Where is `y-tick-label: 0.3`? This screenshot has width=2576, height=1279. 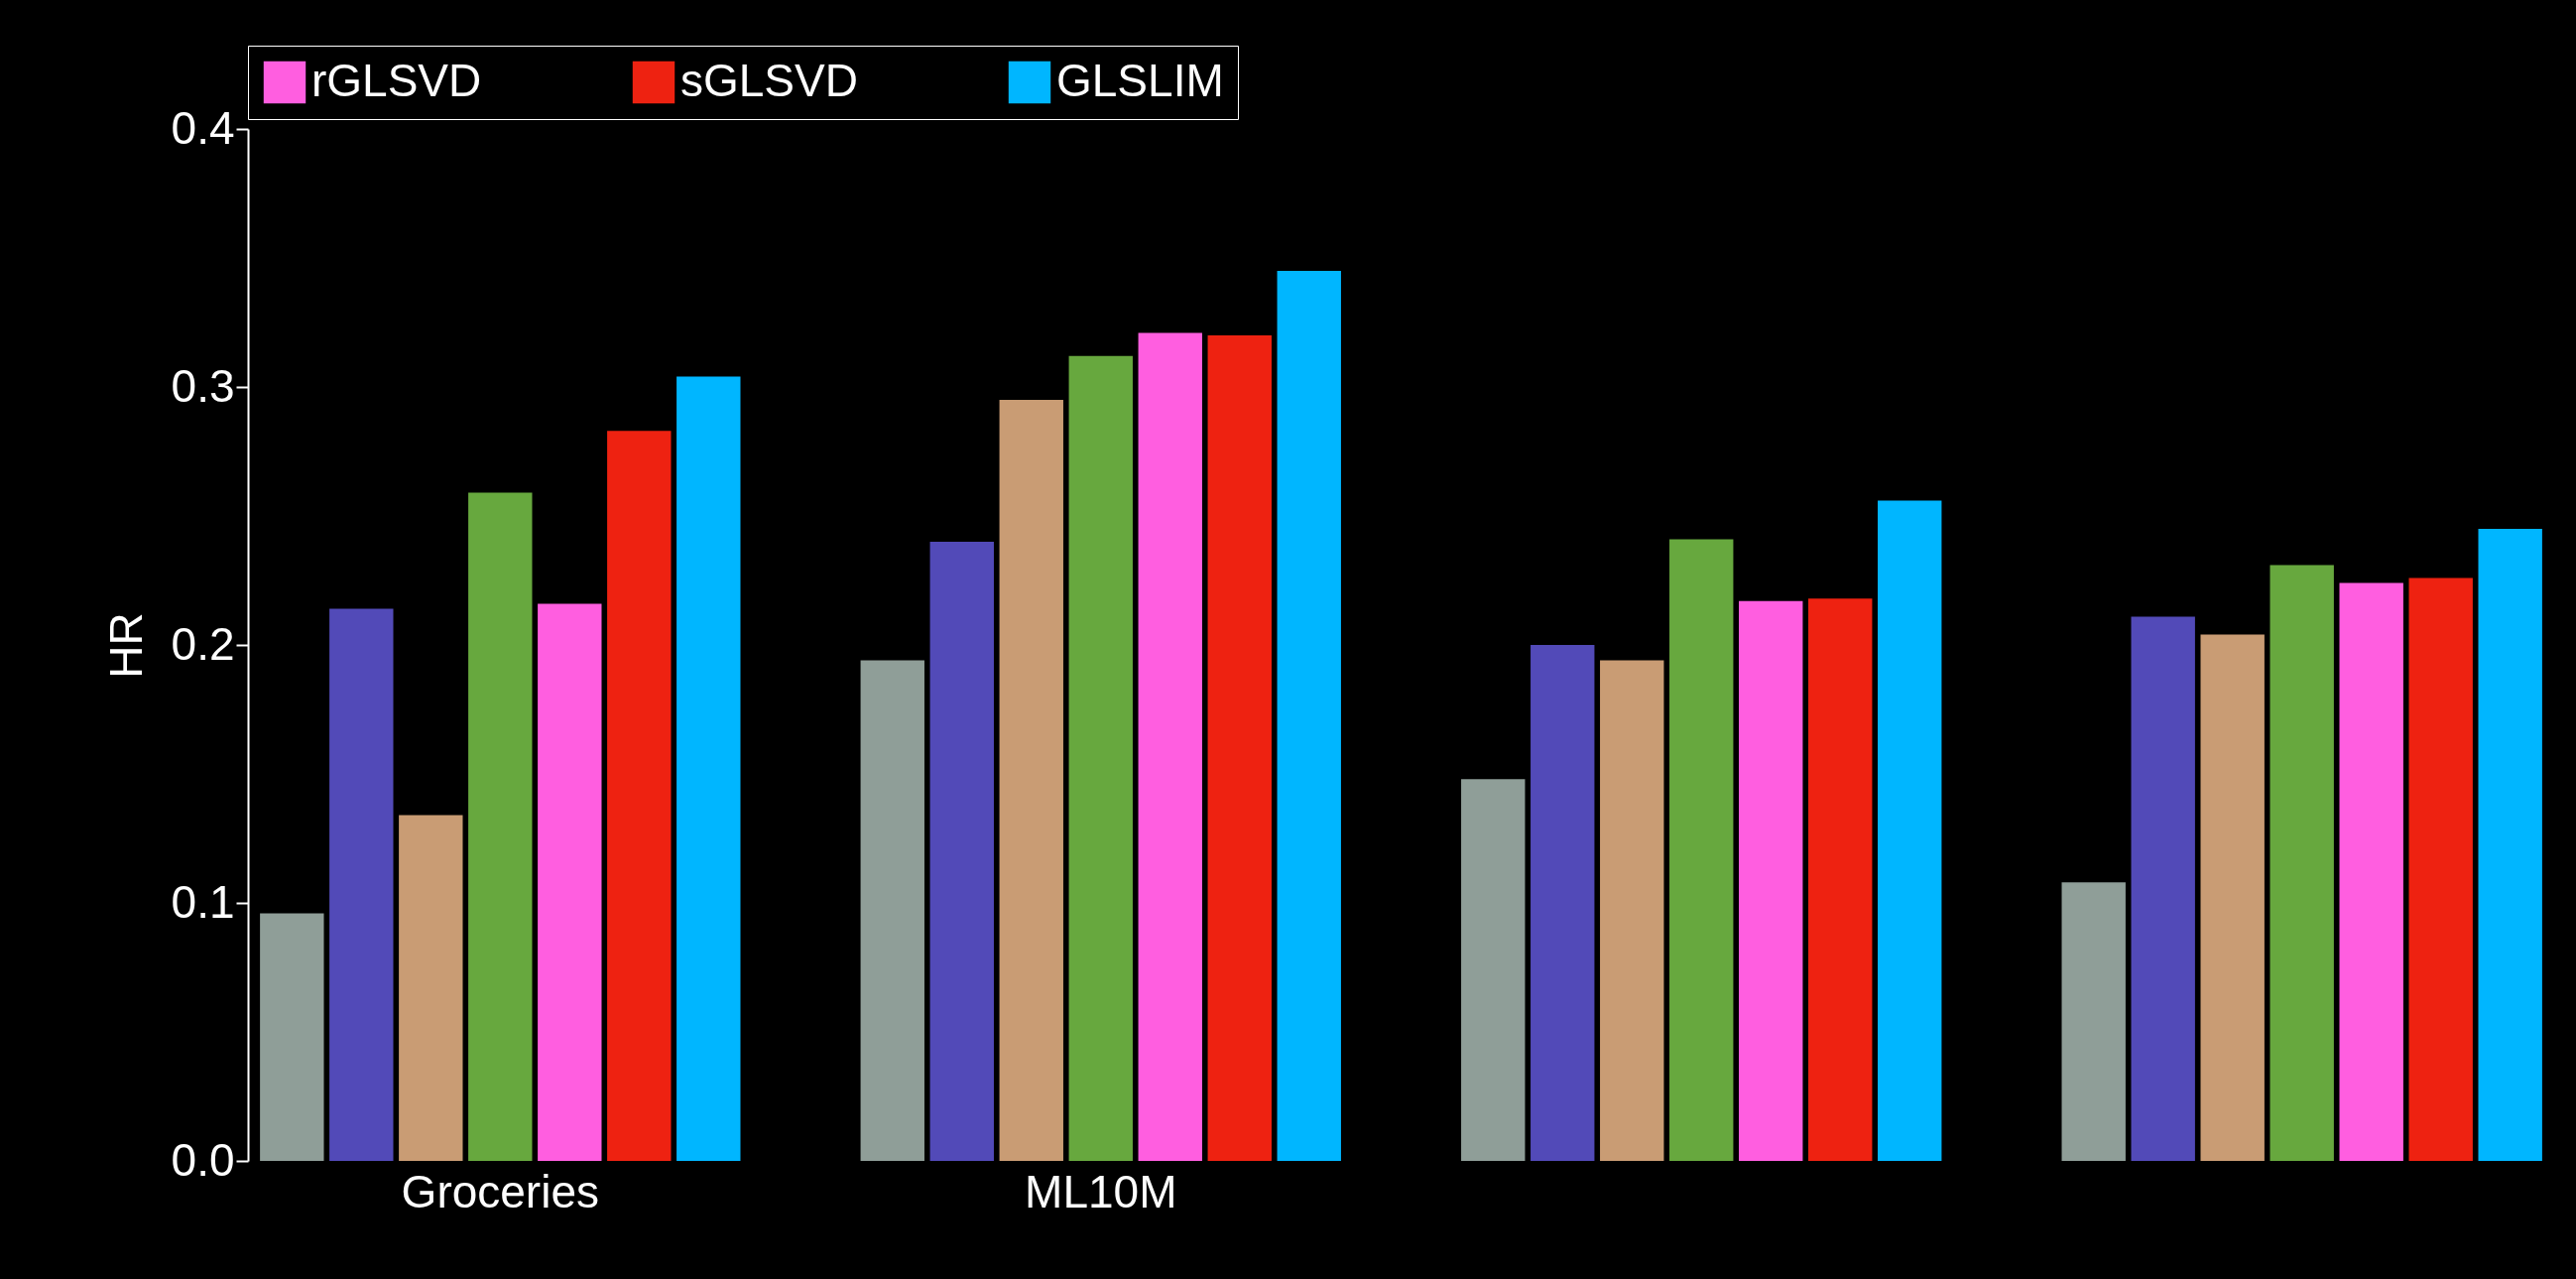
y-tick-label: 0.3 is located at coordinates (203, 385).